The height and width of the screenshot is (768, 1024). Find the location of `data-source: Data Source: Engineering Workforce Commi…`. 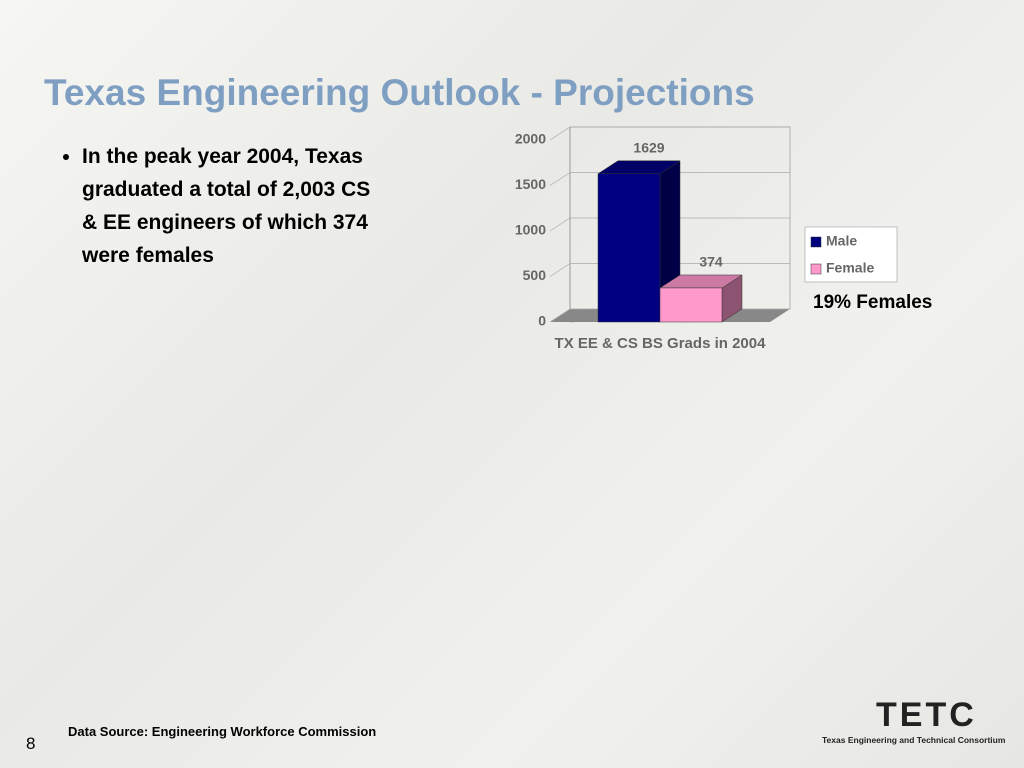

data-source: Data Source: Engineering Workforce Commi… is located at coordinates (222, 731).